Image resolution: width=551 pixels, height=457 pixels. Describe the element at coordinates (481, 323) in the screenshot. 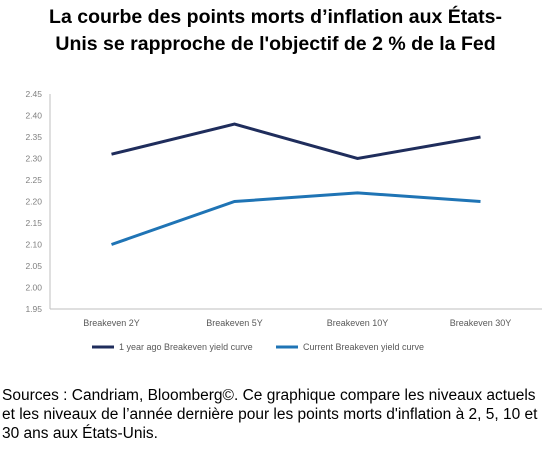

I see `x-tick-label: Breakeven 30Y` at that location.